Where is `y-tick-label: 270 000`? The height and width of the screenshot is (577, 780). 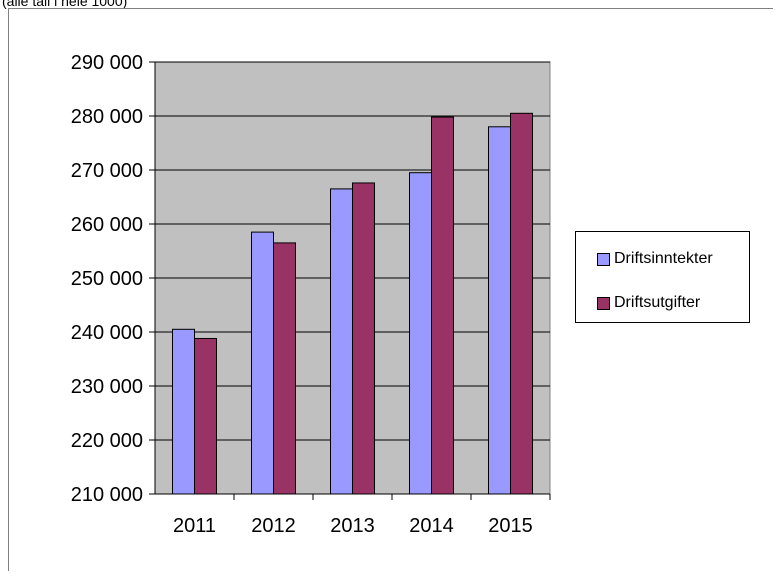
y-tick-label: 270 000 is located at coordinates (107, 171).